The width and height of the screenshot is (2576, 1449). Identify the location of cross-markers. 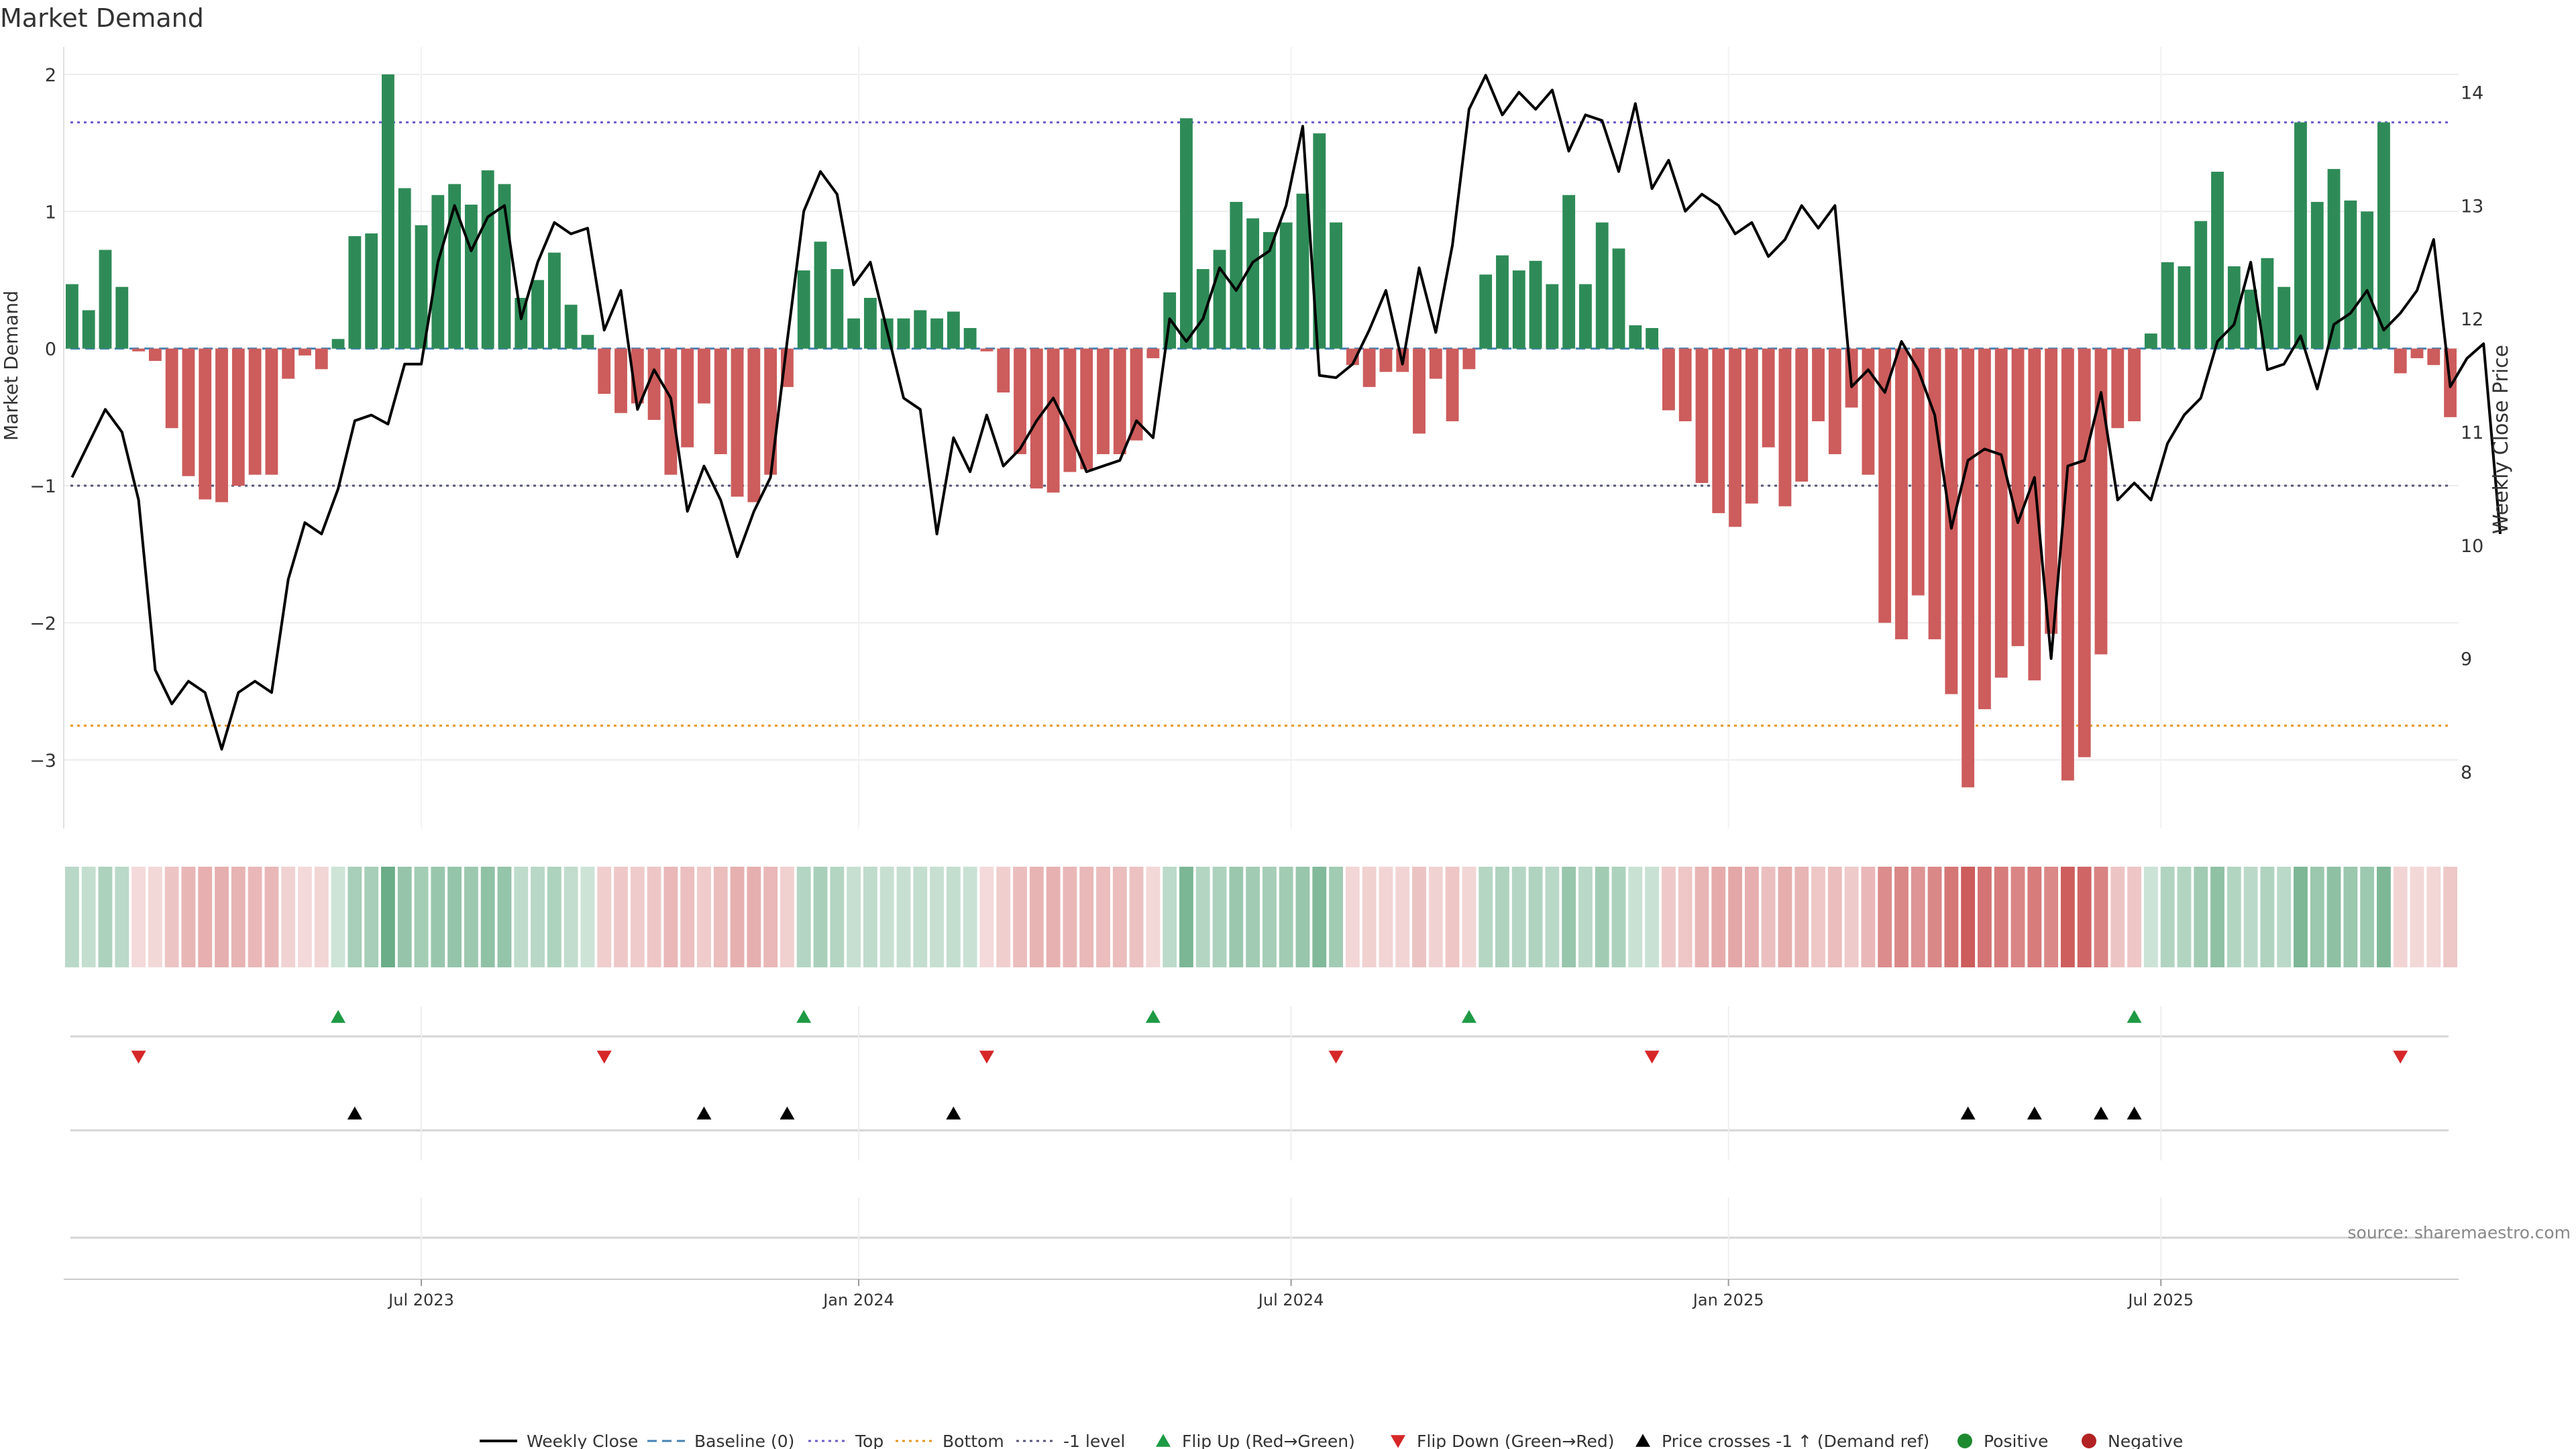
(1244, 1113).